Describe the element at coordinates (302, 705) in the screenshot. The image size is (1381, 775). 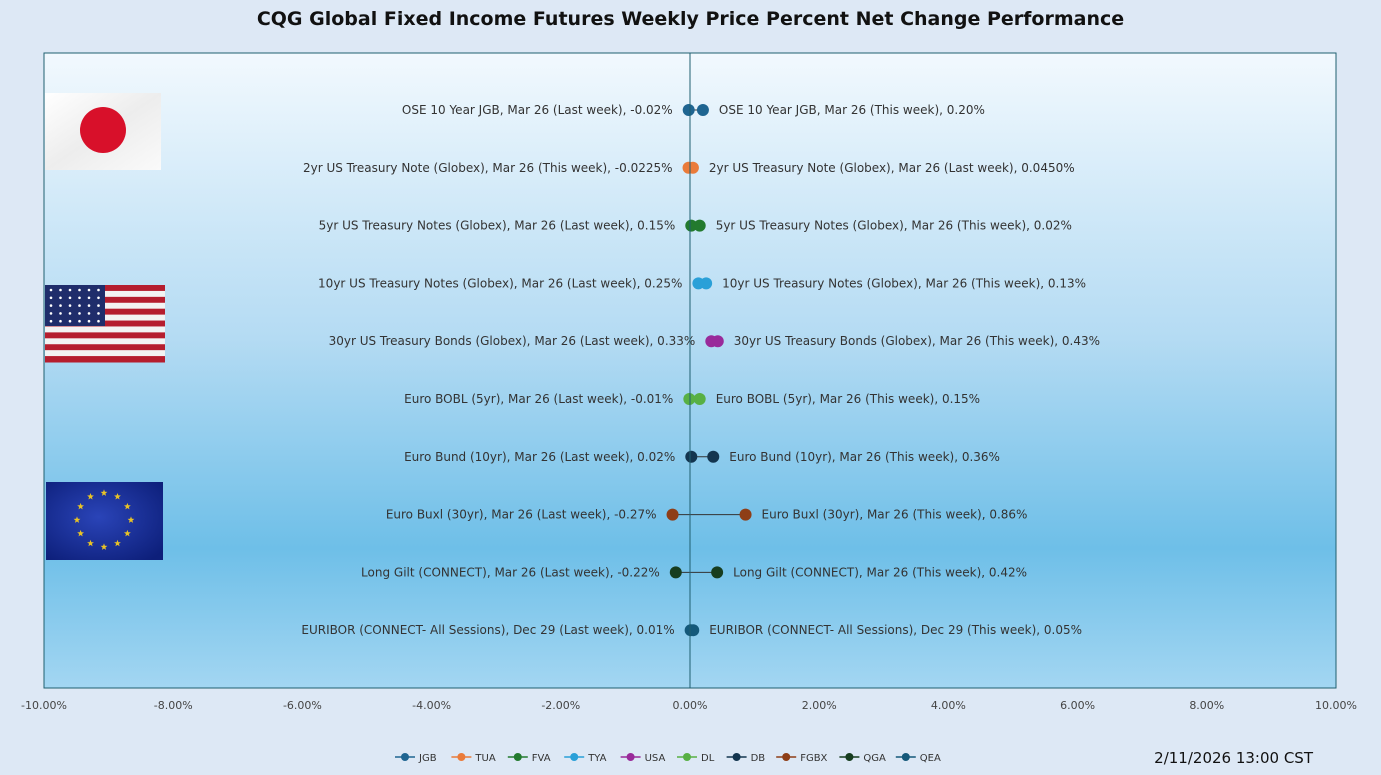
I see `x-tick-label: -6.00%` at that location.